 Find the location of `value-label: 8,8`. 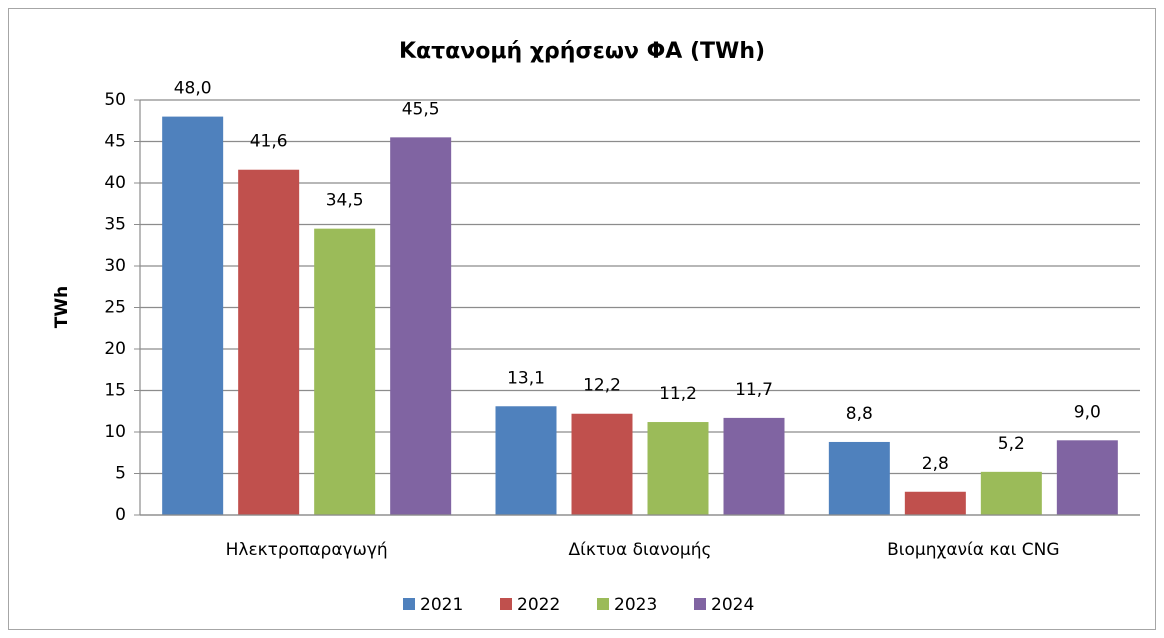

value-label: 8,8 is located at coordinates (859, 414).